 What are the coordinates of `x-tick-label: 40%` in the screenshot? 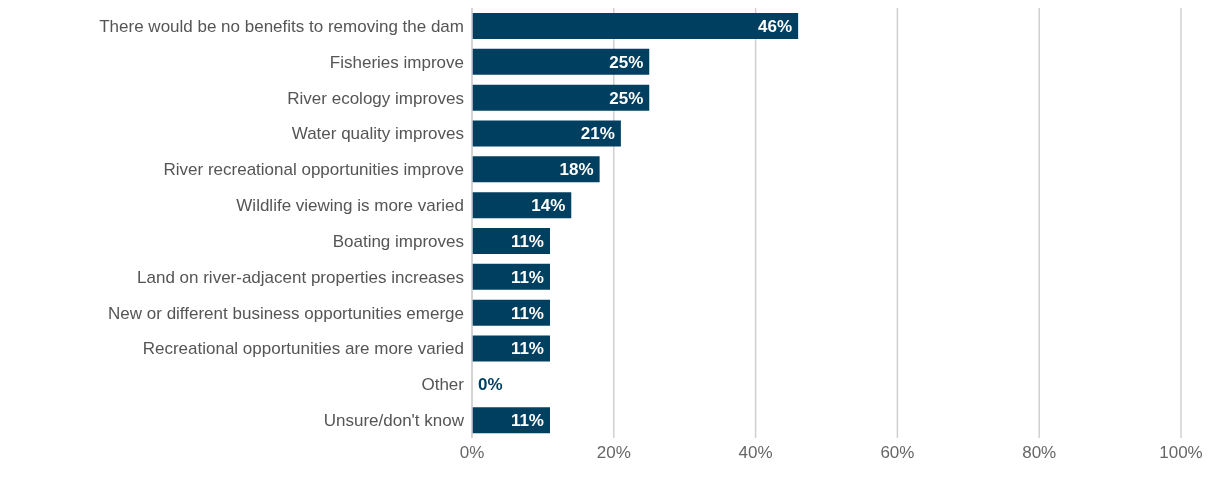 It's located at (755, 453).